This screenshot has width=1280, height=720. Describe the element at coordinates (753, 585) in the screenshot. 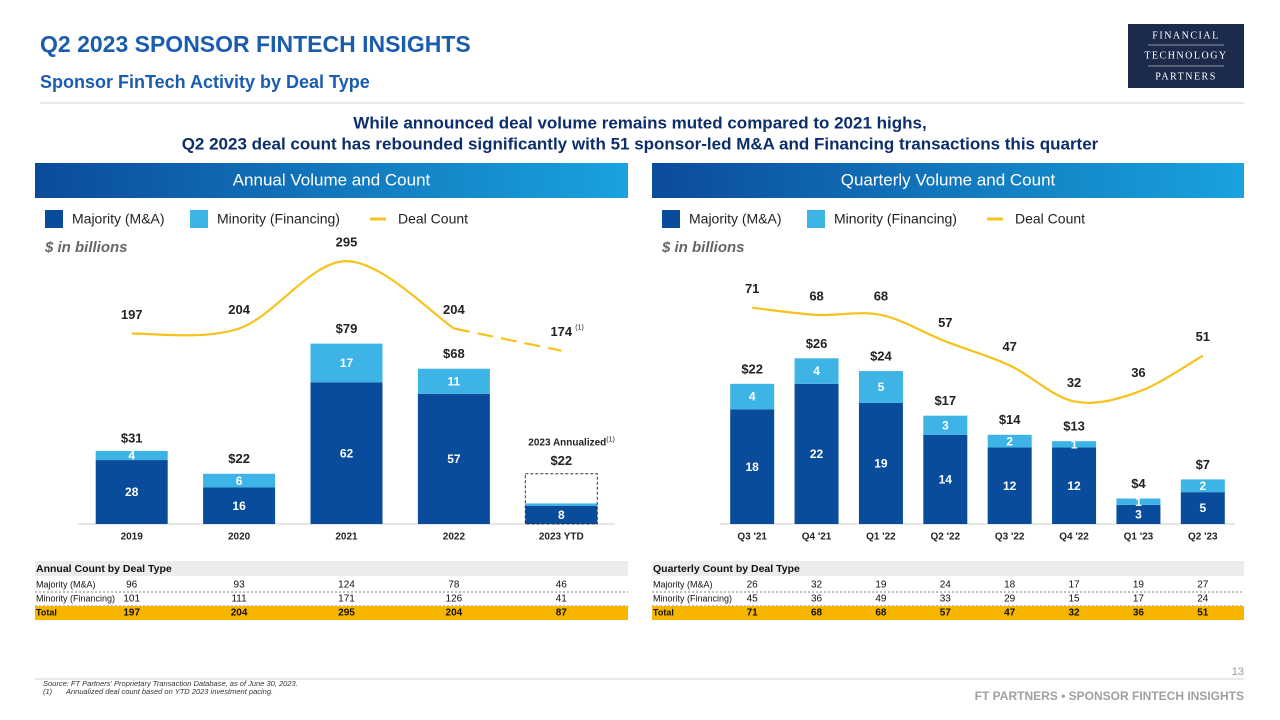

I see `table-cell: 26` at that location.